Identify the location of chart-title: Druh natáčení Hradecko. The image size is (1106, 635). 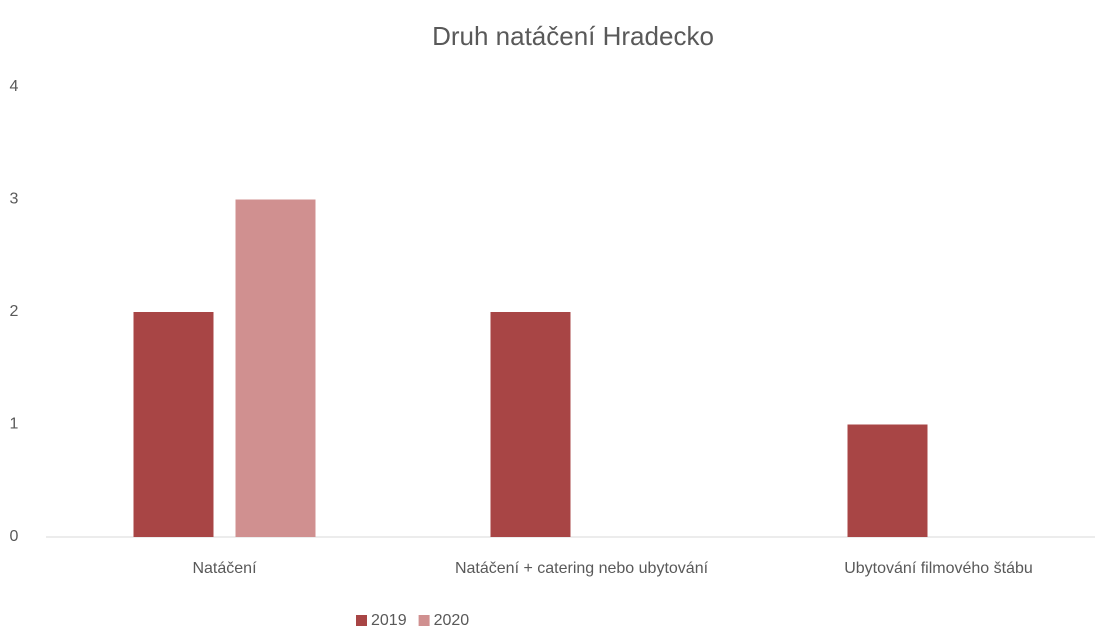
(573, 36).